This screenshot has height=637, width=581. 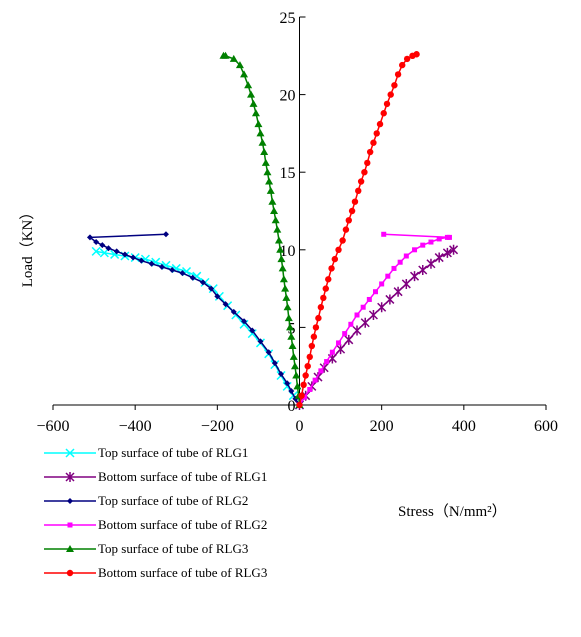 I want to click on y-tick-label: 0, so click(x=292, y=406).